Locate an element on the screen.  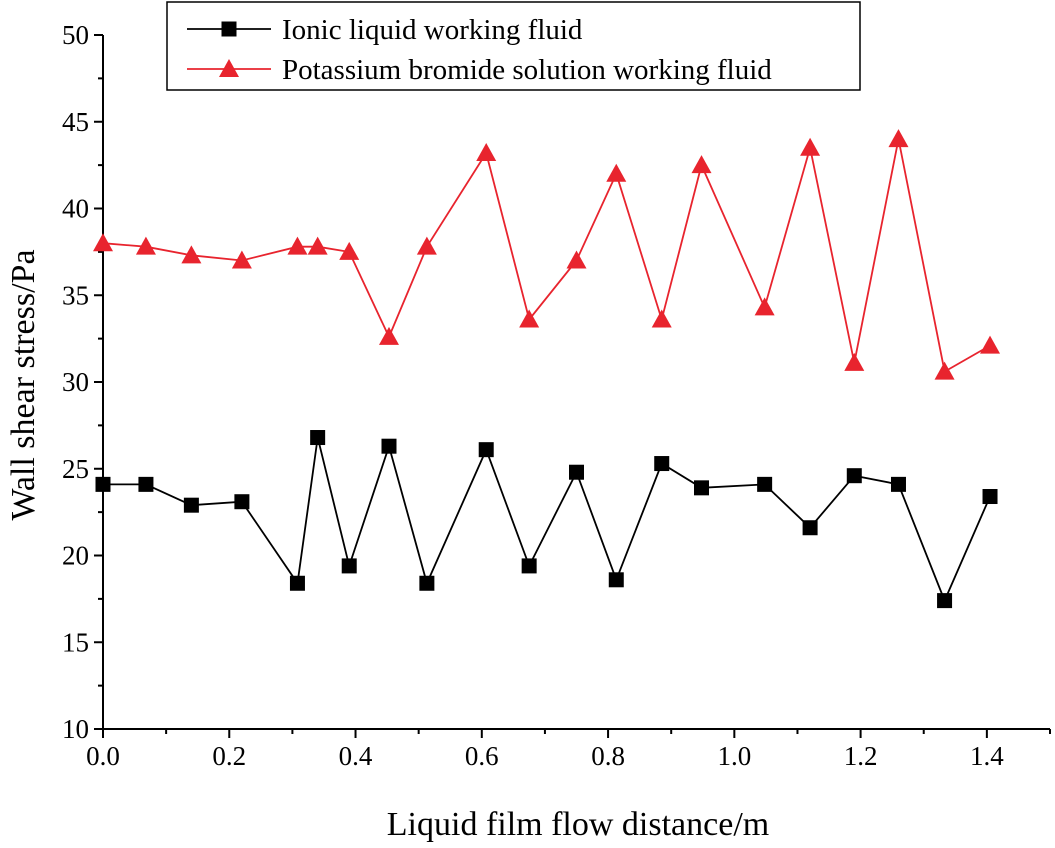
x-tick-label: 0.8 is located at coordinates (608, 756).